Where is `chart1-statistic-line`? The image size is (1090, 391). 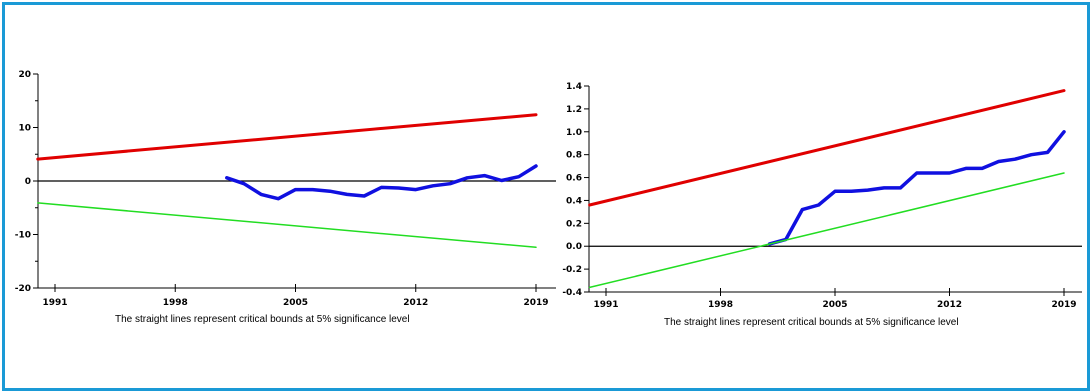 chart1-statistic-line is located at coordinates (381, 182).